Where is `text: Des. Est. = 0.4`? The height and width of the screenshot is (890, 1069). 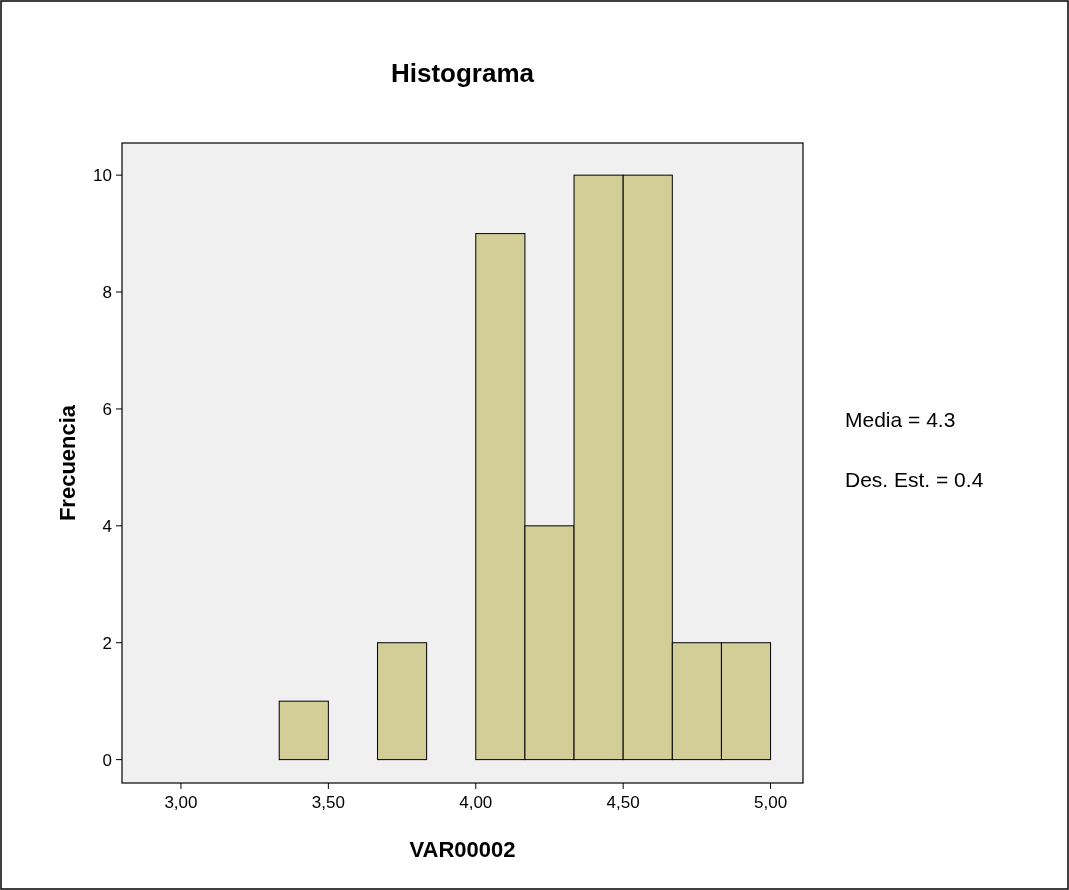
text: Des. Est. = 0.4 is located at coordinates (914, 479).